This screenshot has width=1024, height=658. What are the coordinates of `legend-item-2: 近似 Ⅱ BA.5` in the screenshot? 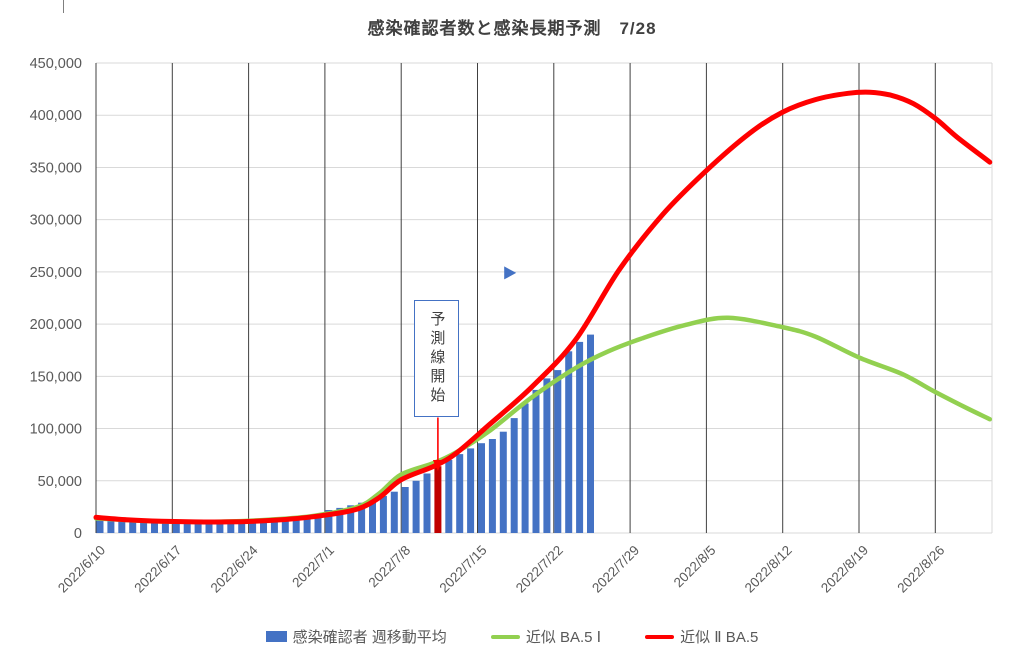 It's located at (701, 636).